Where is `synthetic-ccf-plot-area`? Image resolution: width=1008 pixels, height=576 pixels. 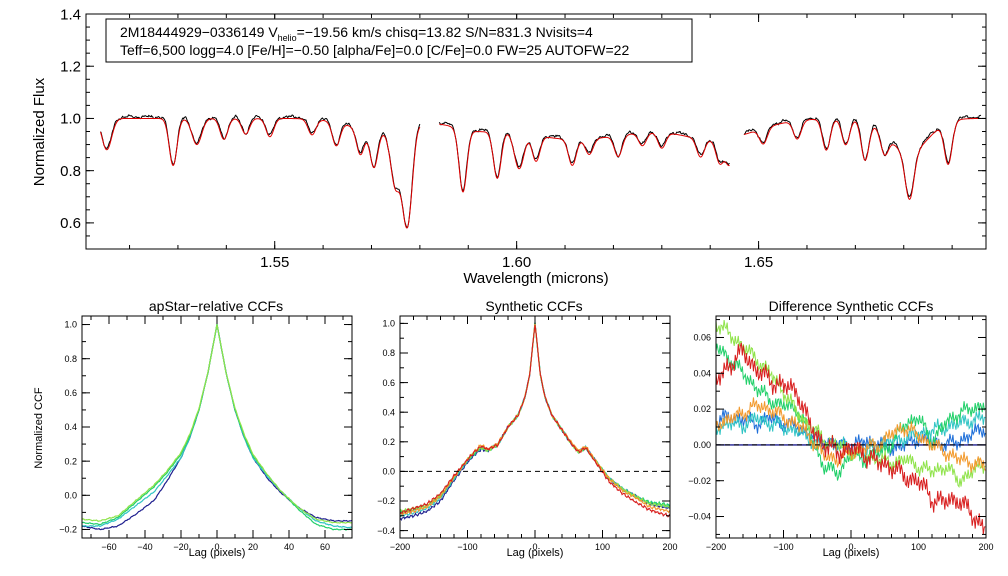
synthetic-ccf-plot-area is located at coordinates (535, 421).